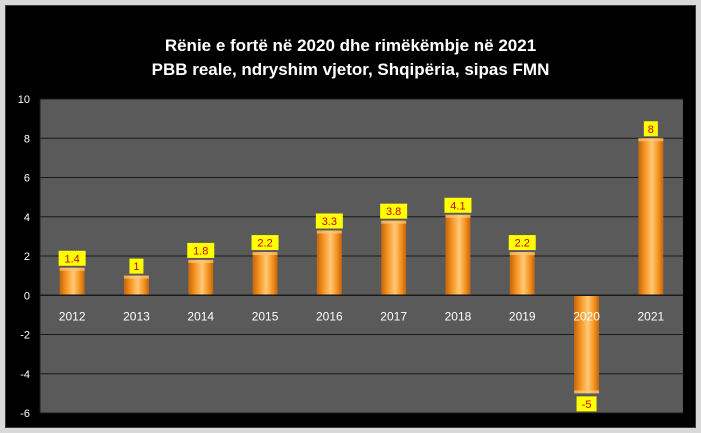 This screenshot has height=433, width=701. I want to click on data-label: 3.3, so click(329, 222).